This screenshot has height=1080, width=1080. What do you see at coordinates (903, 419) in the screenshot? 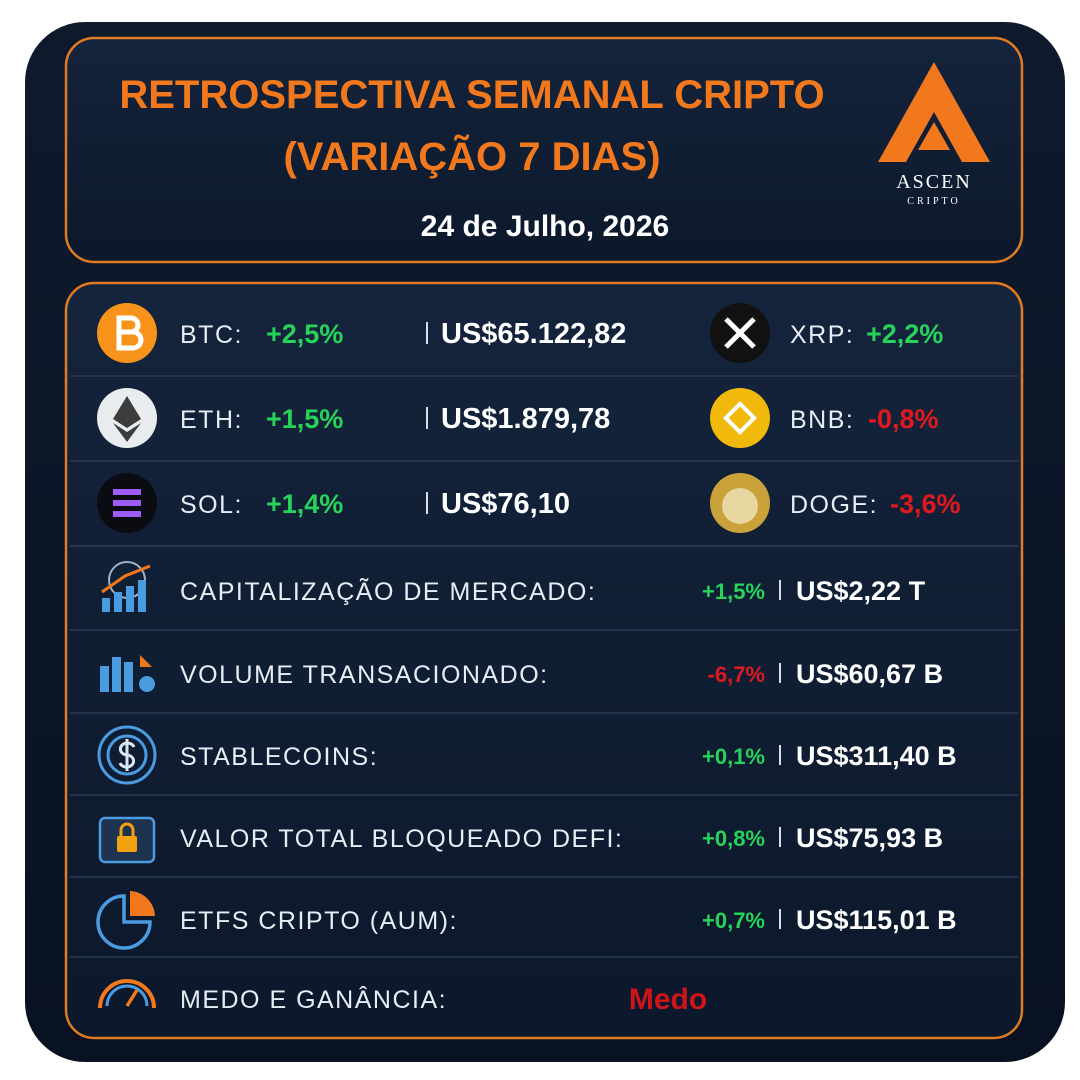
I see `coin-change: -0,8%` at bounding box center [903, 419].